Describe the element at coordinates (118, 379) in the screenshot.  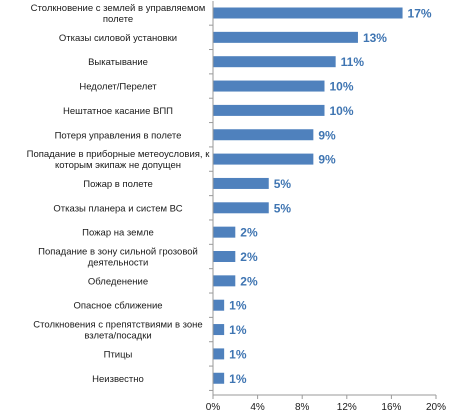
I see `category-label: Неизвестно` at that location.